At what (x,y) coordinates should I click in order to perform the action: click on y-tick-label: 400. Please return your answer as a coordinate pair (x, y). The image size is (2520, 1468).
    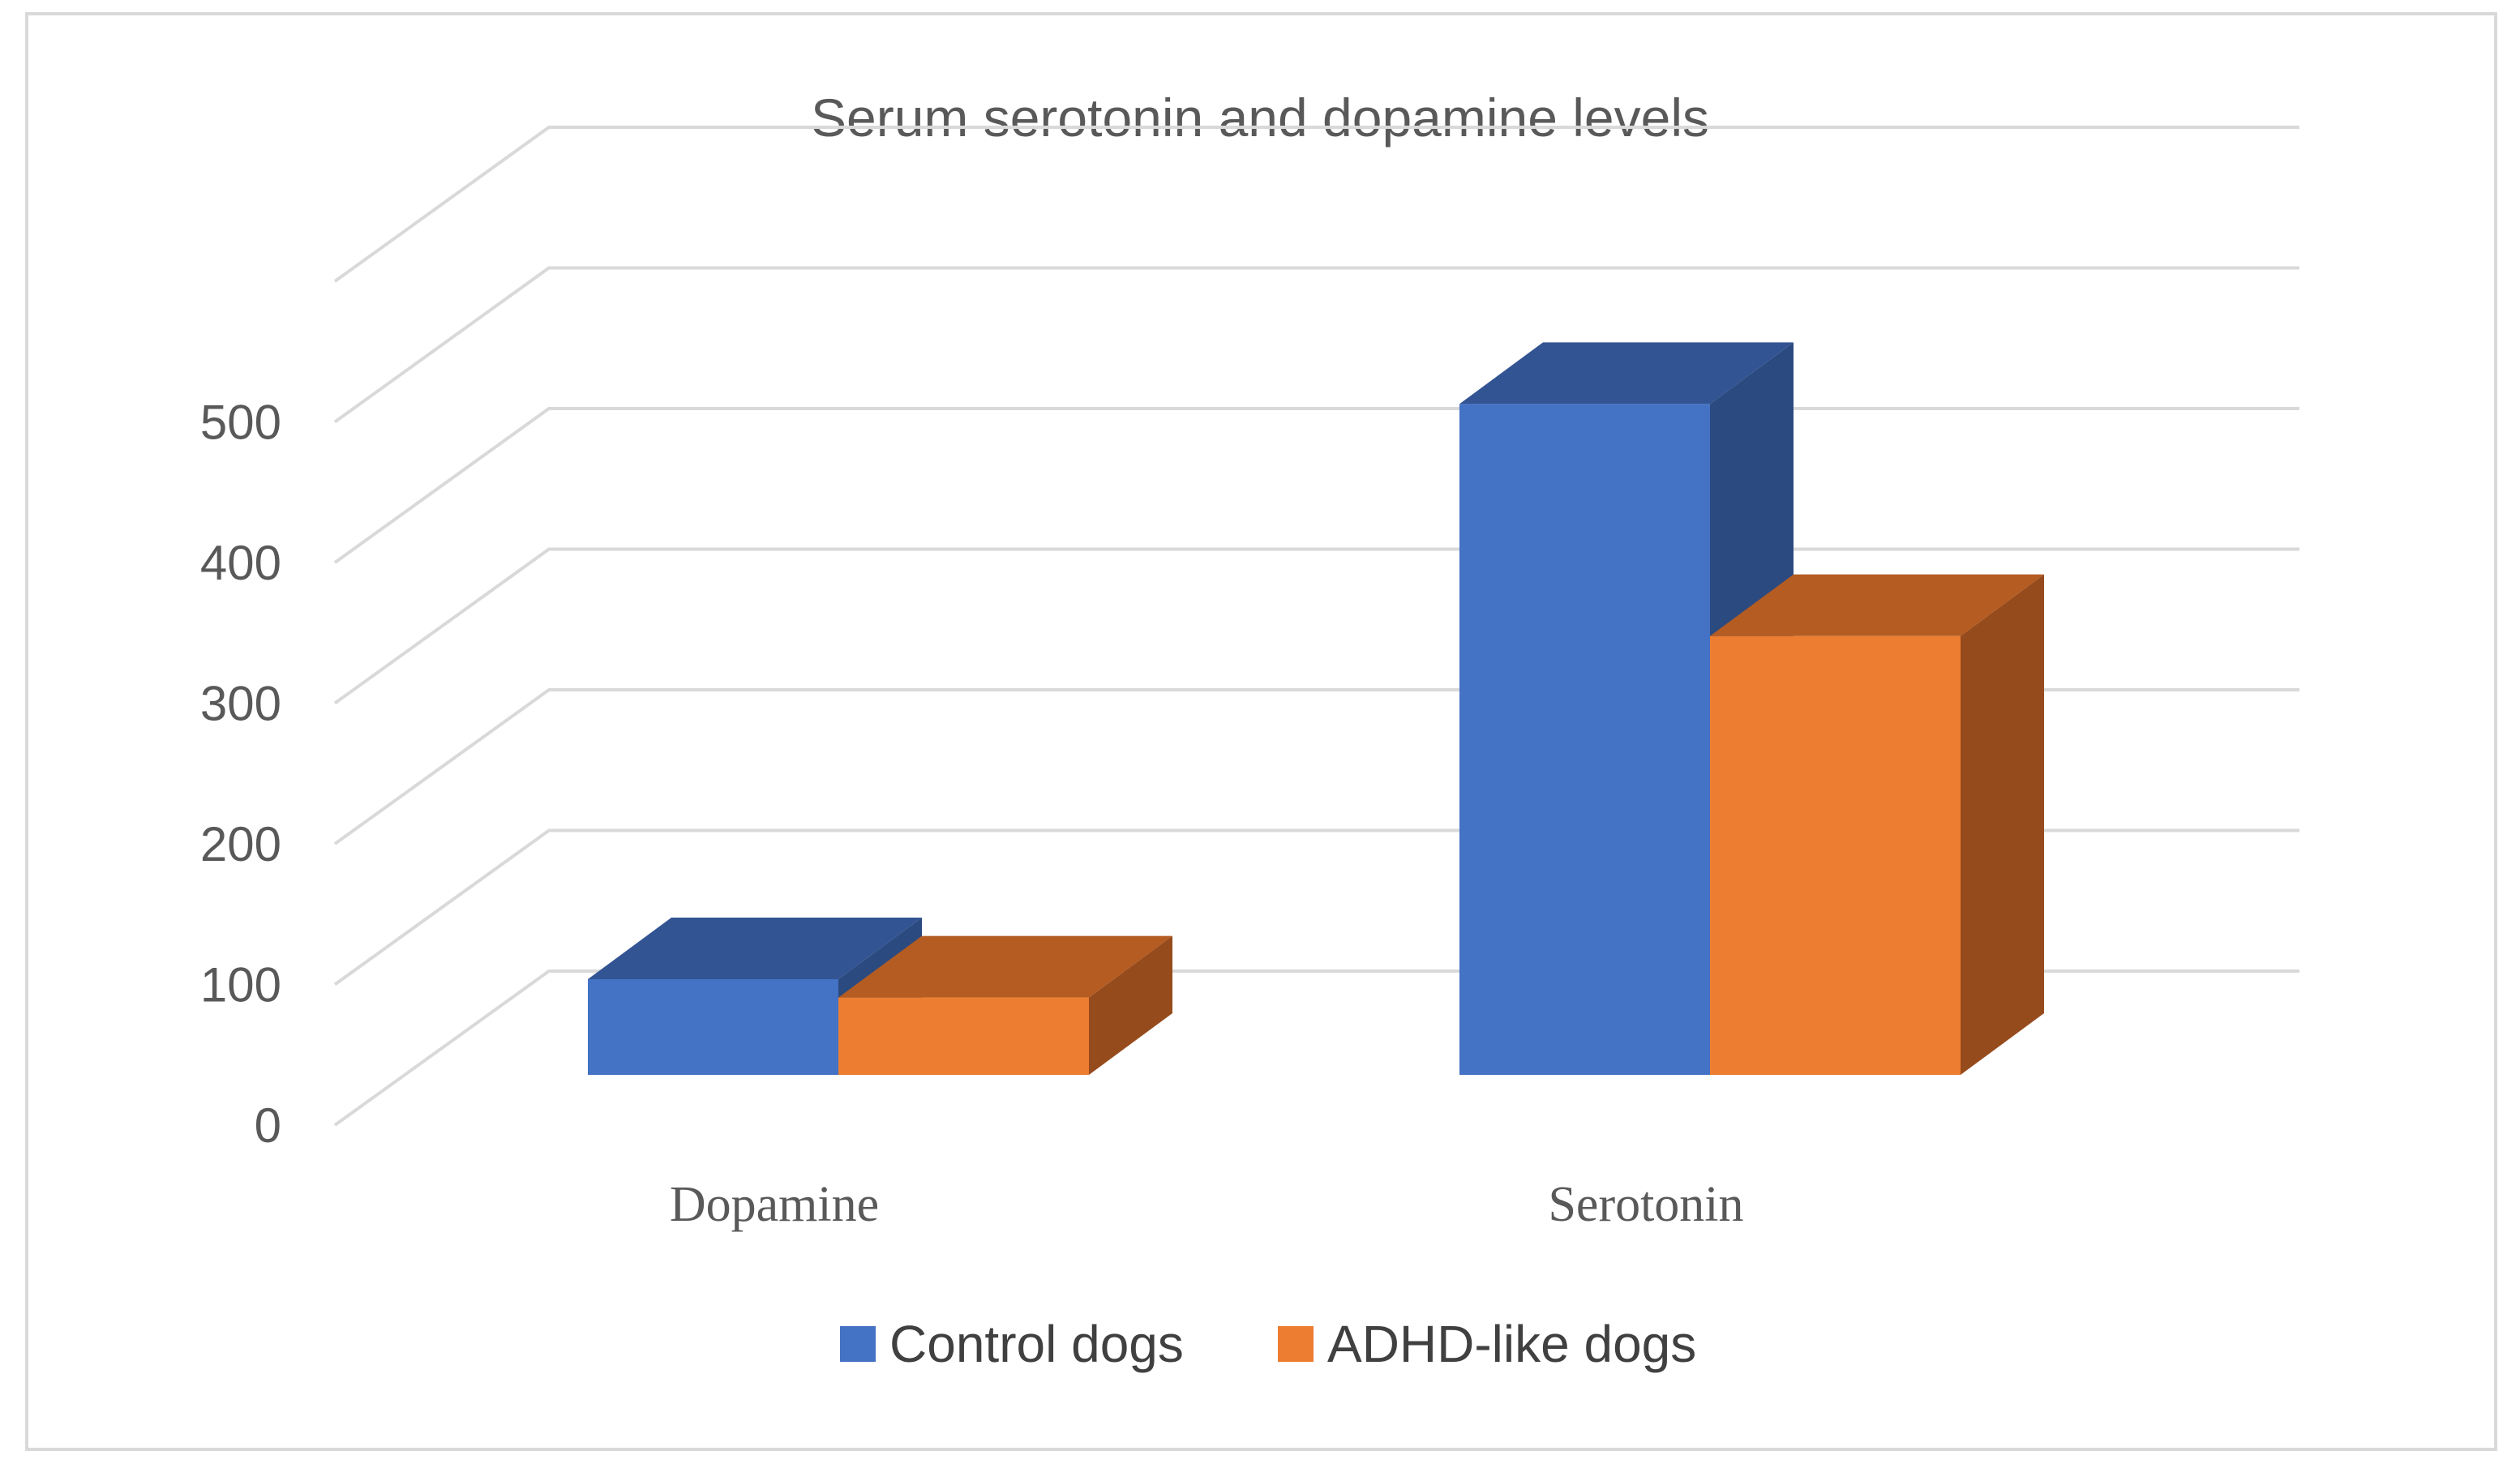
    Looking at the image, I should click on (241, 563).